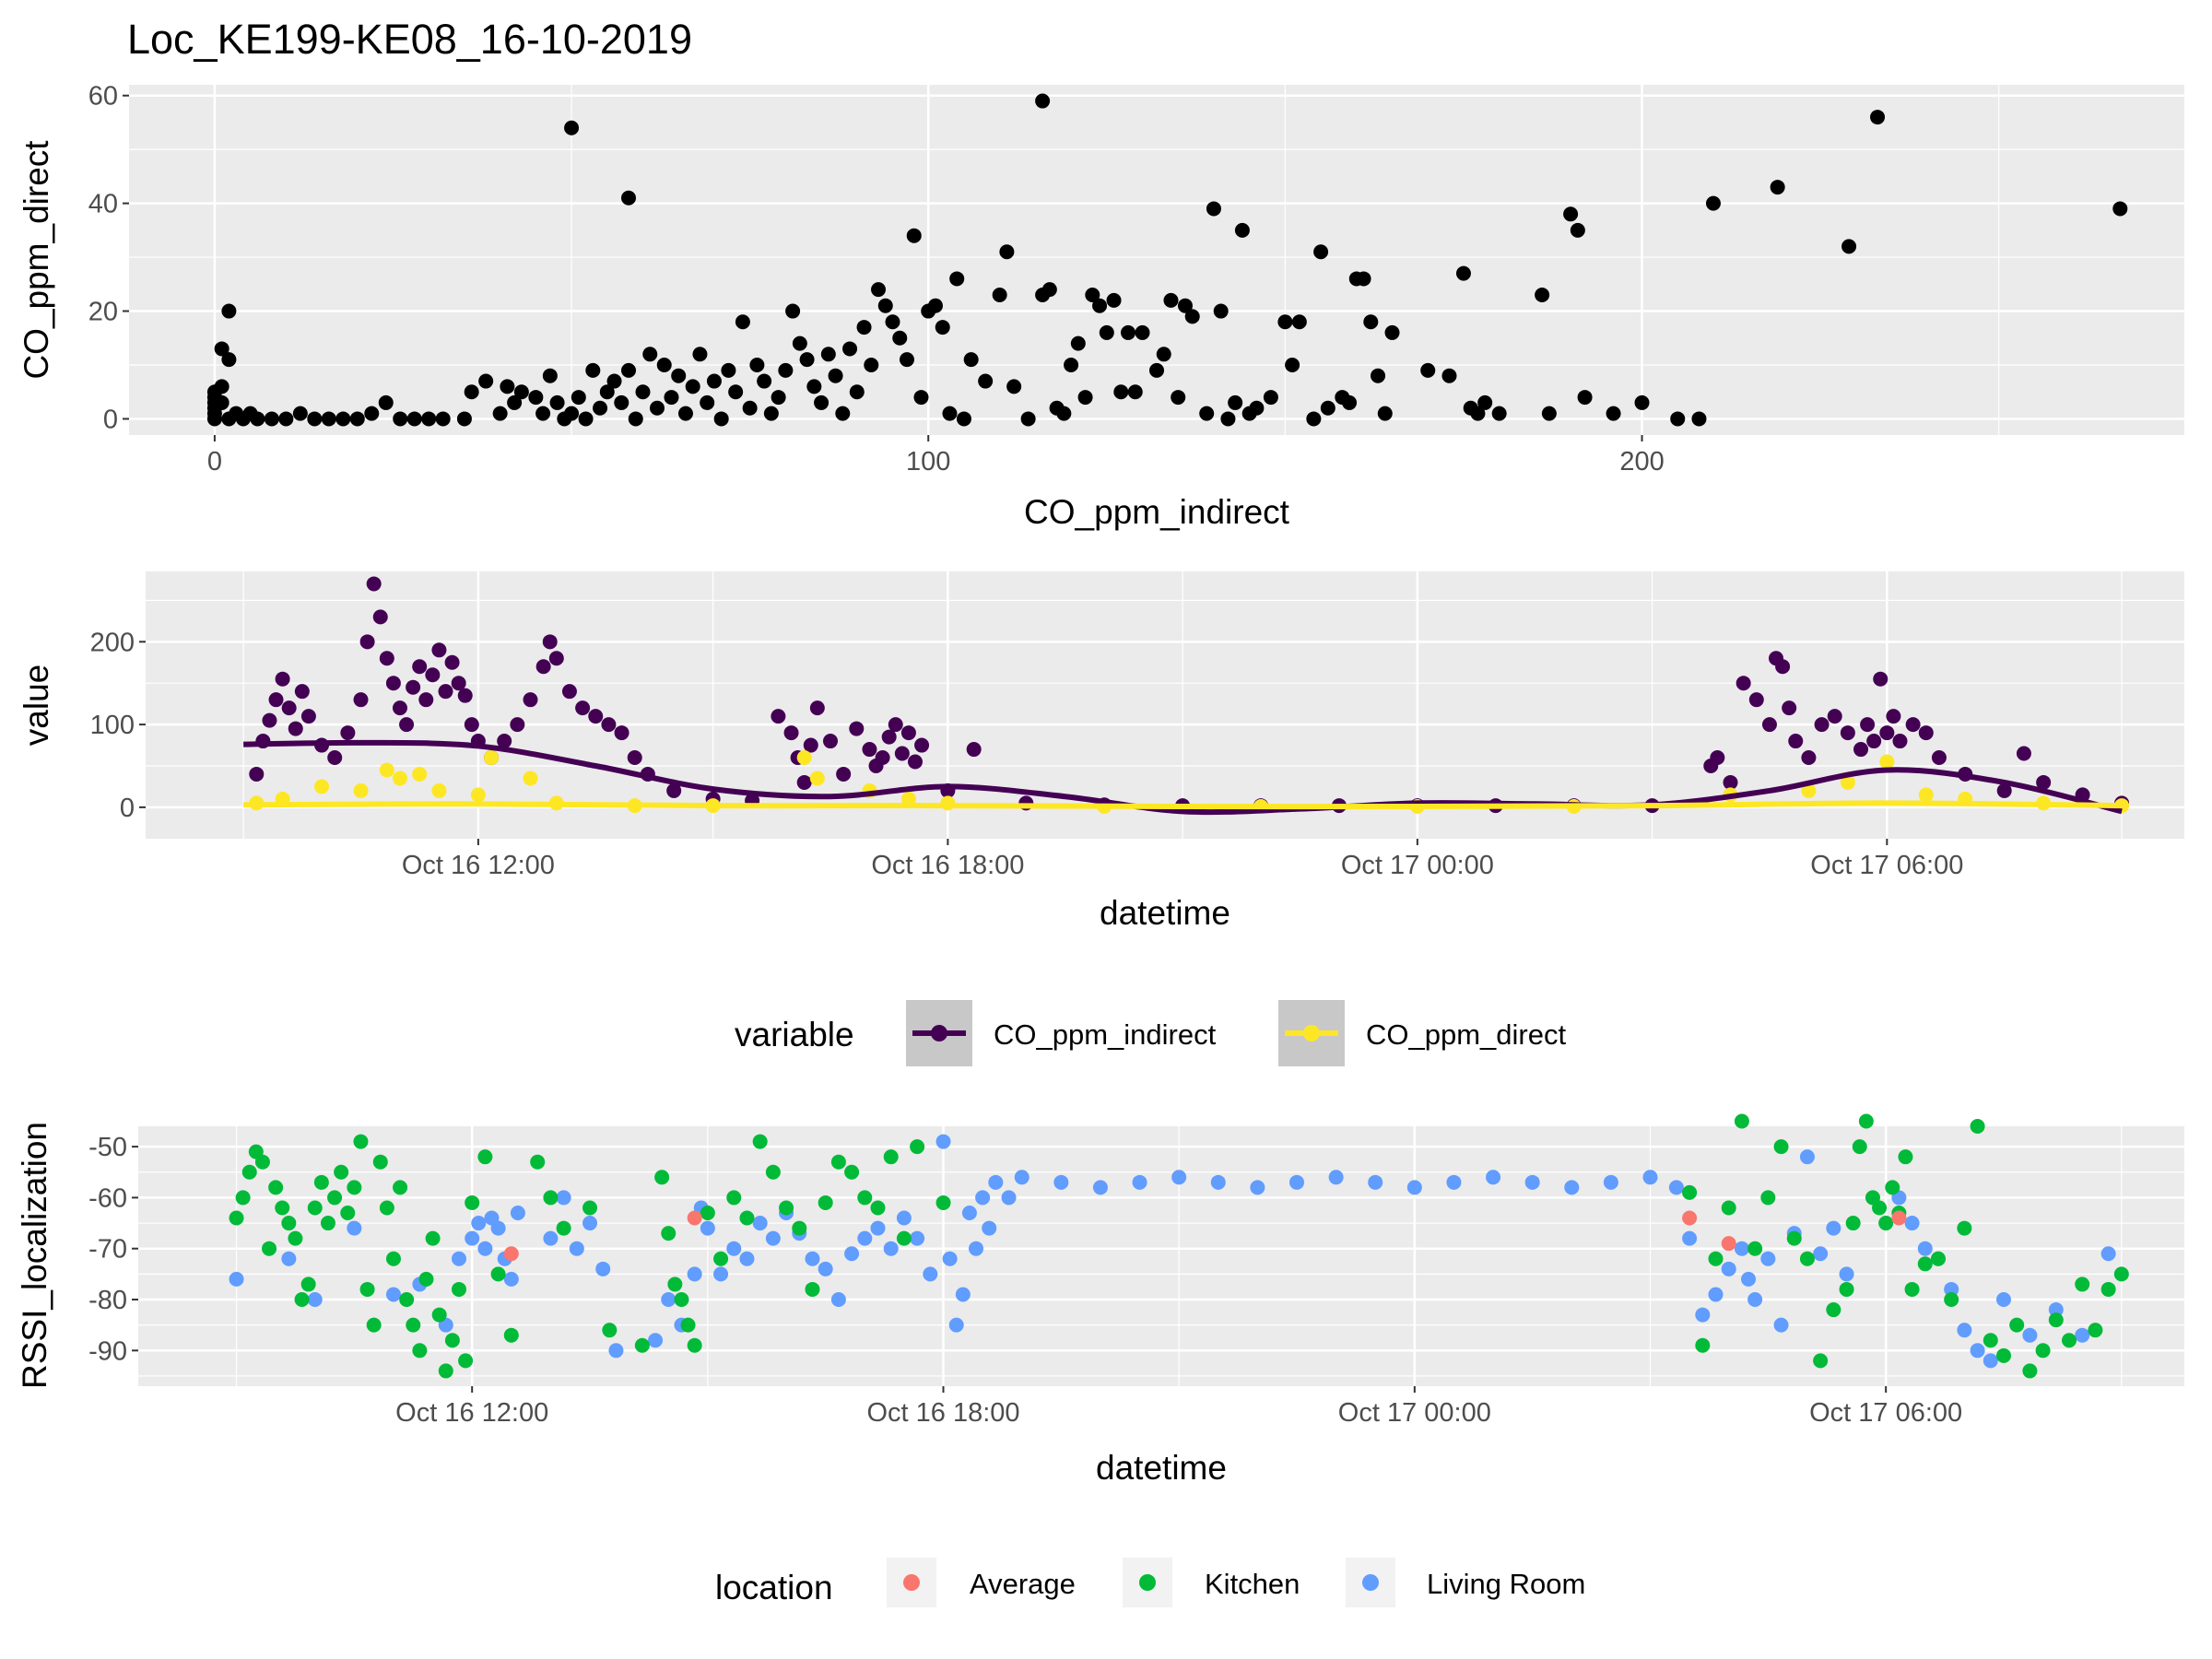 This screenshot has height=1659, width=2212. I want to click on panel3-background, so click(1161, 1256).